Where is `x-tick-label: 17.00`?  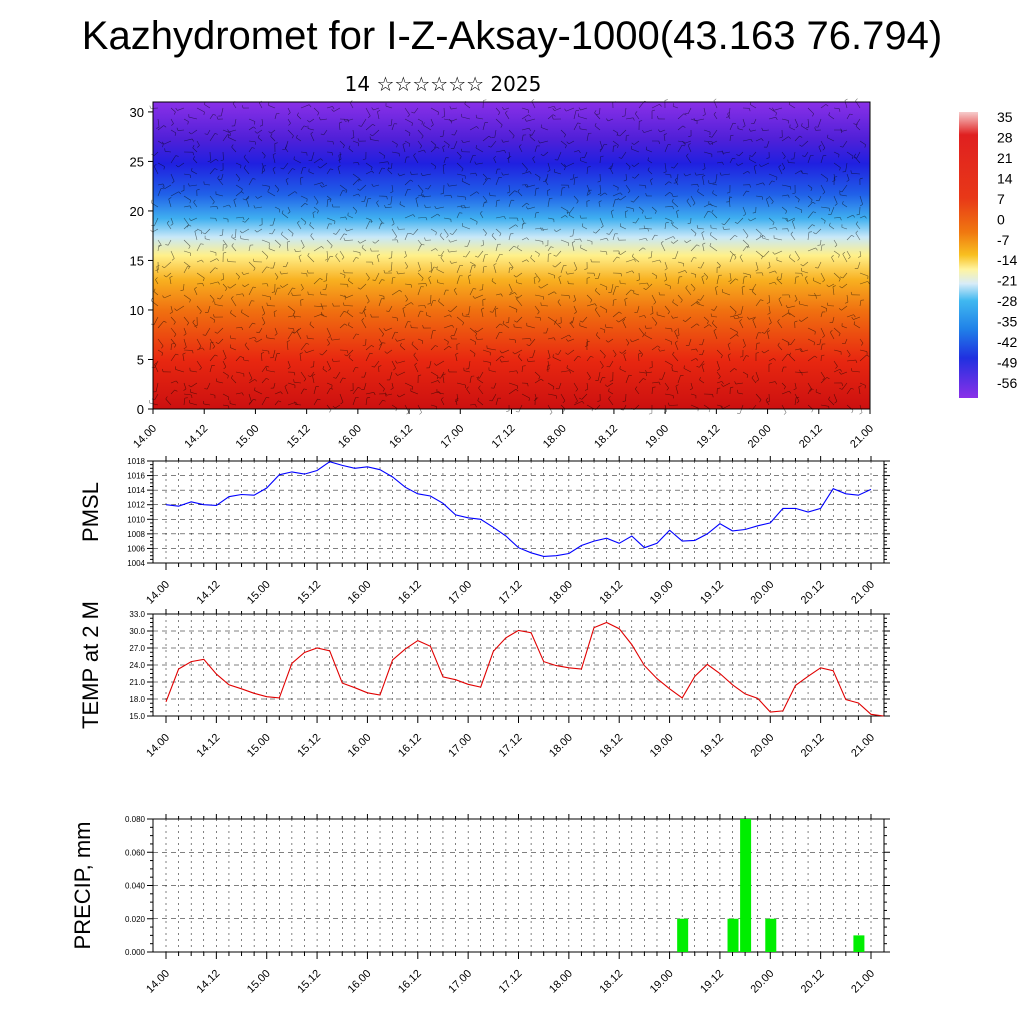 x-tick-label: 17.00 is located at coordinates (460, 982).